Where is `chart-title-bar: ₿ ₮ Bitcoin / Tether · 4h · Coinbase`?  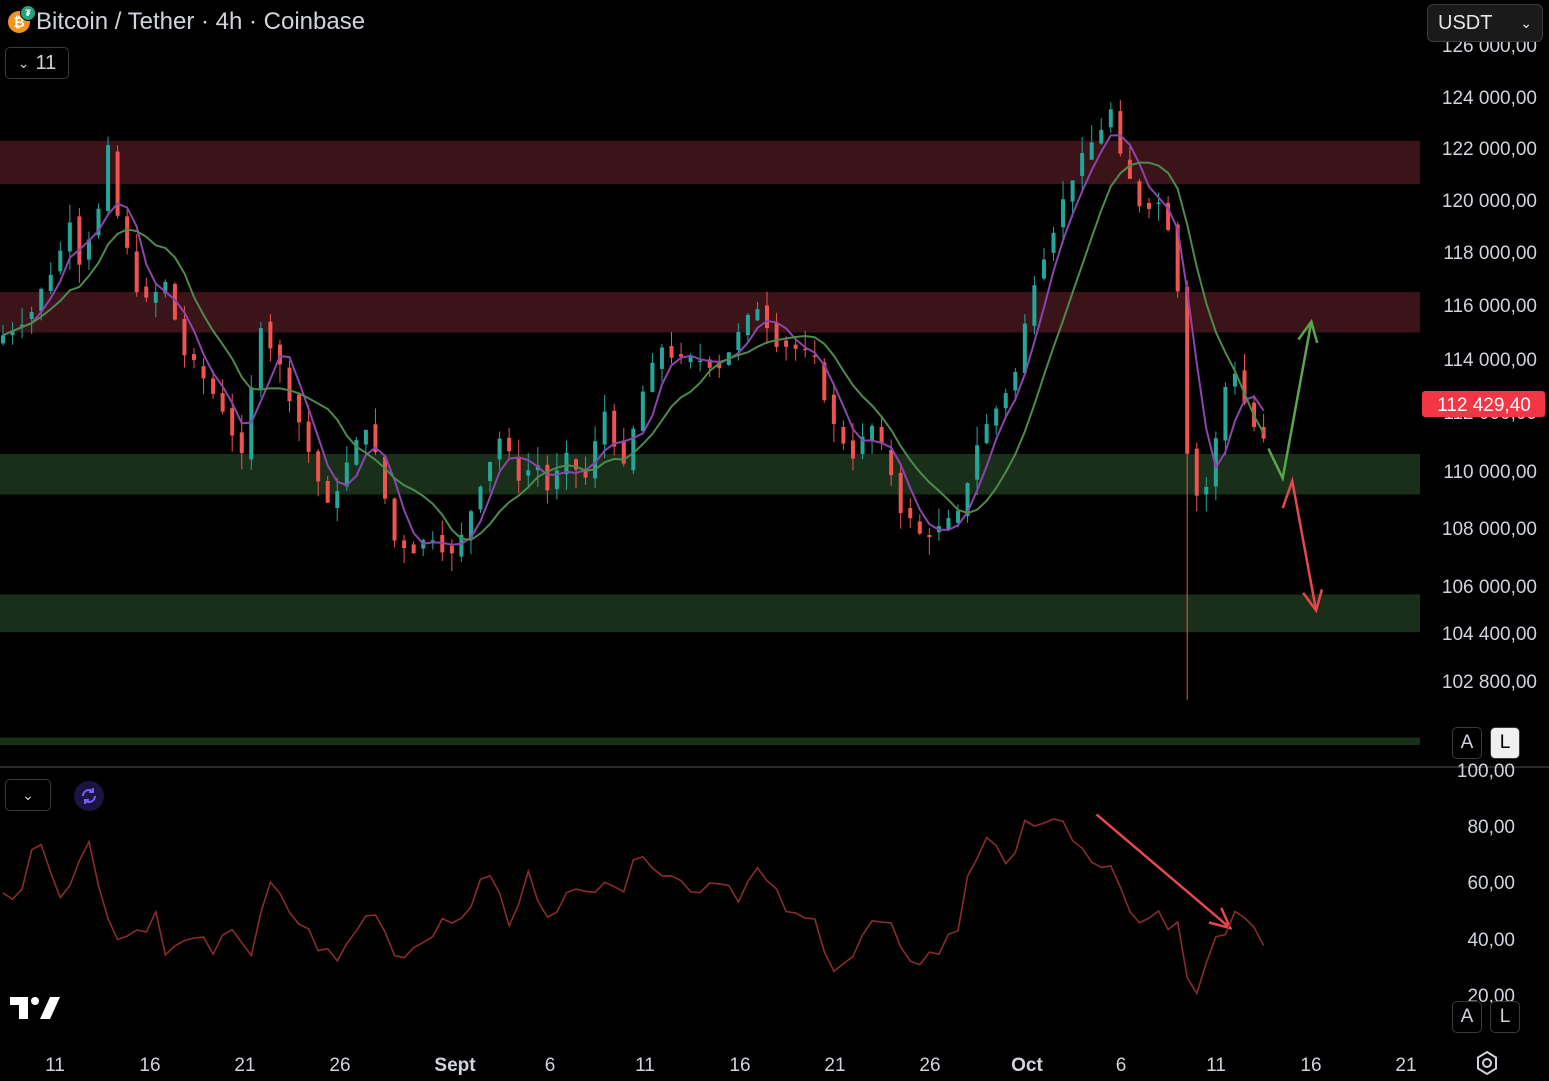 chart-title-bar: ₿ ₮ Bitcoin / Tether · 4h · Coinbase is located at coordinates (187, 20).